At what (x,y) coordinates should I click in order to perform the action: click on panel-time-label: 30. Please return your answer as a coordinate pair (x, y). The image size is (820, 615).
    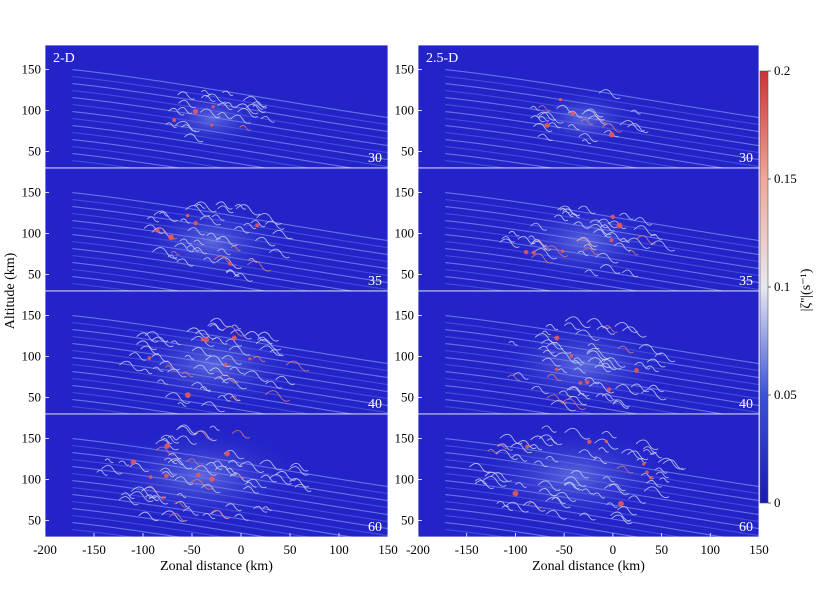
    Looking at the image, I should click on (746, 158).